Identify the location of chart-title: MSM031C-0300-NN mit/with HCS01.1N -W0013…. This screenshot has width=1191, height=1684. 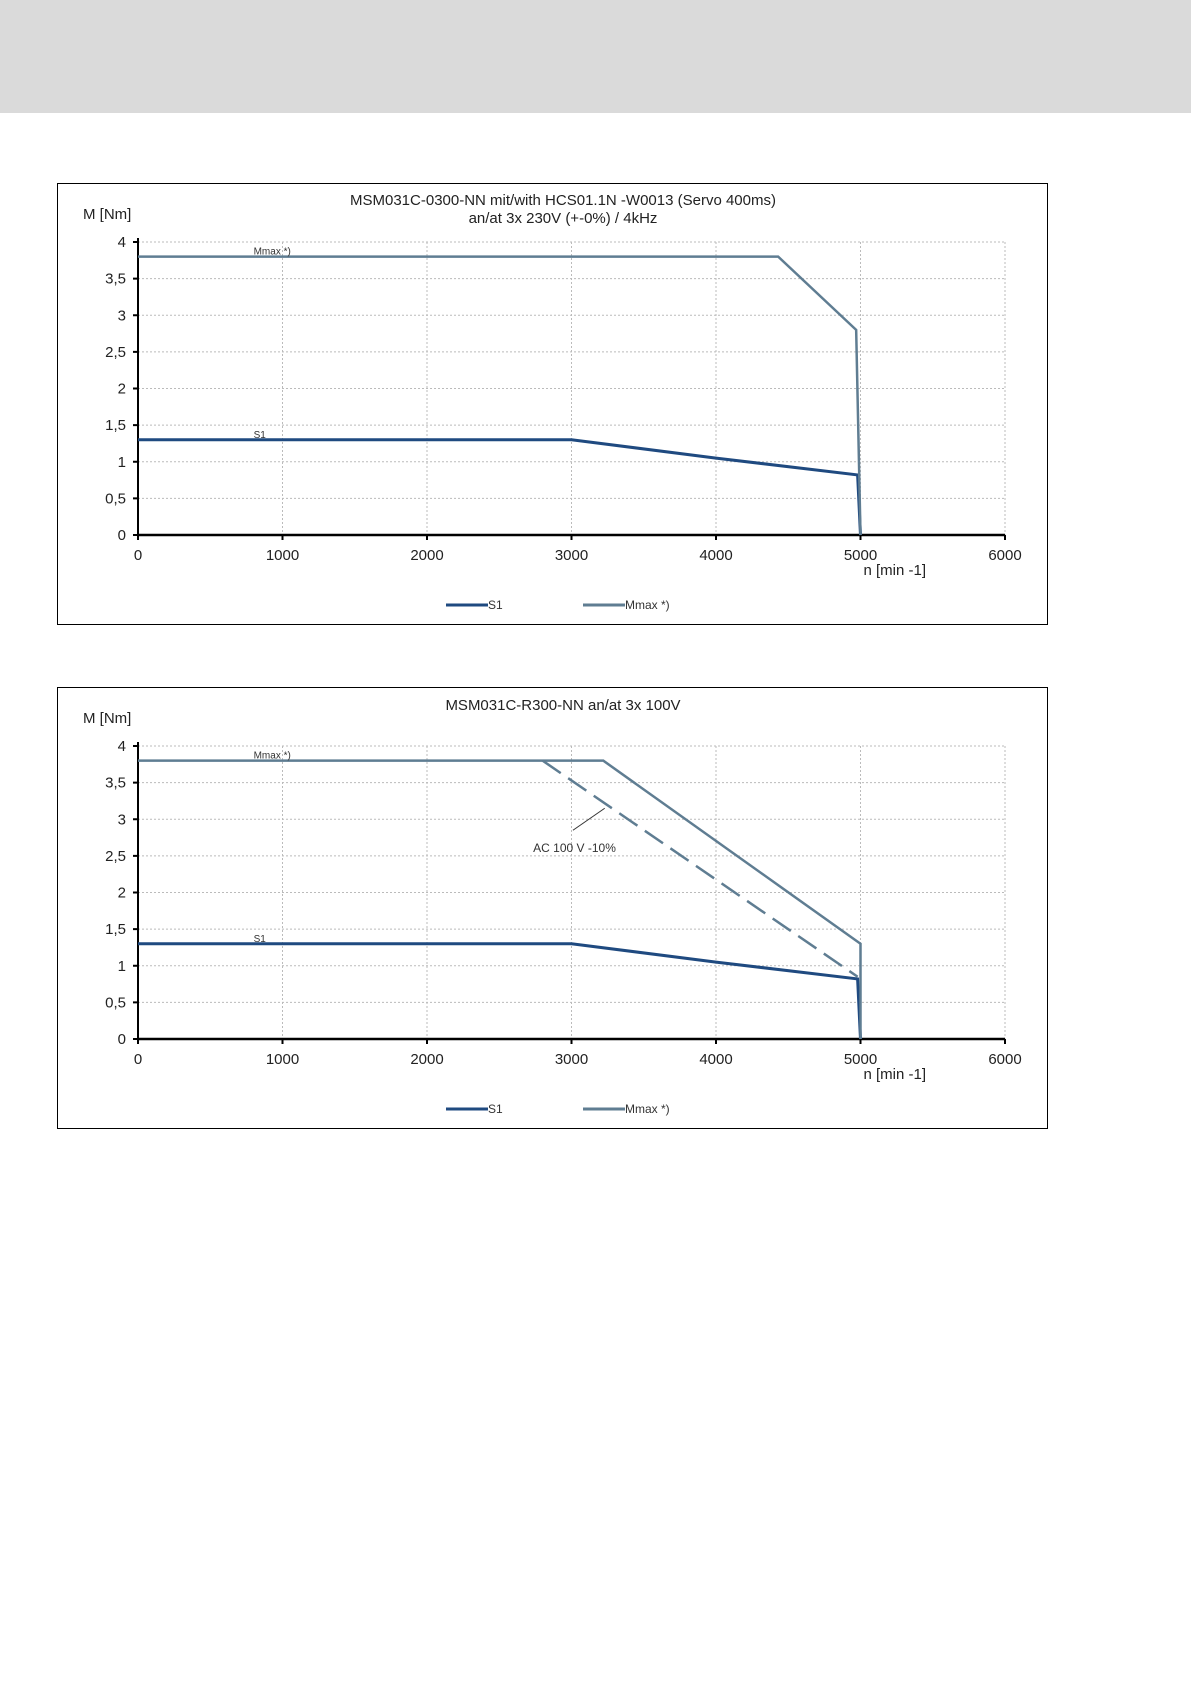
(563, 200).